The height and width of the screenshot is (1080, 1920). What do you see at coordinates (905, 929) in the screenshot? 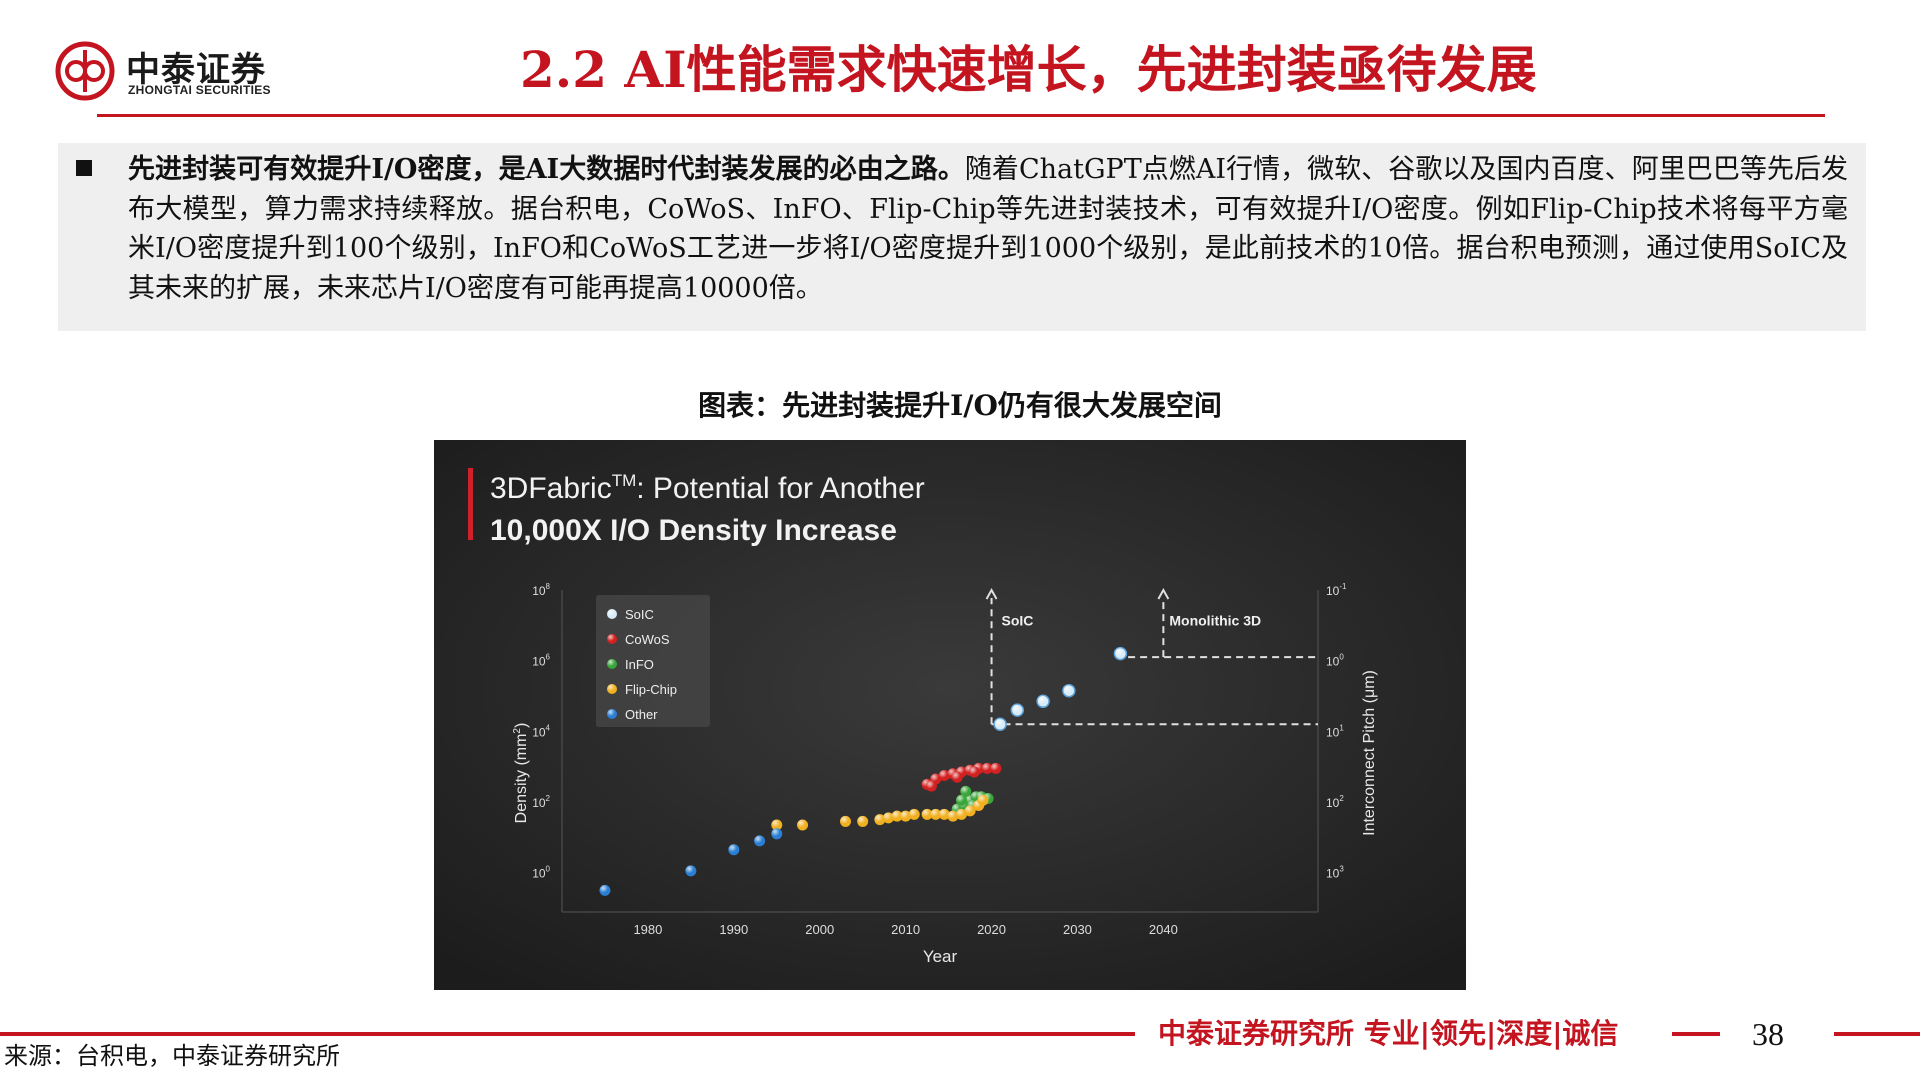
I see `x-tick-label: 2010` at bounding box center [905, 929].